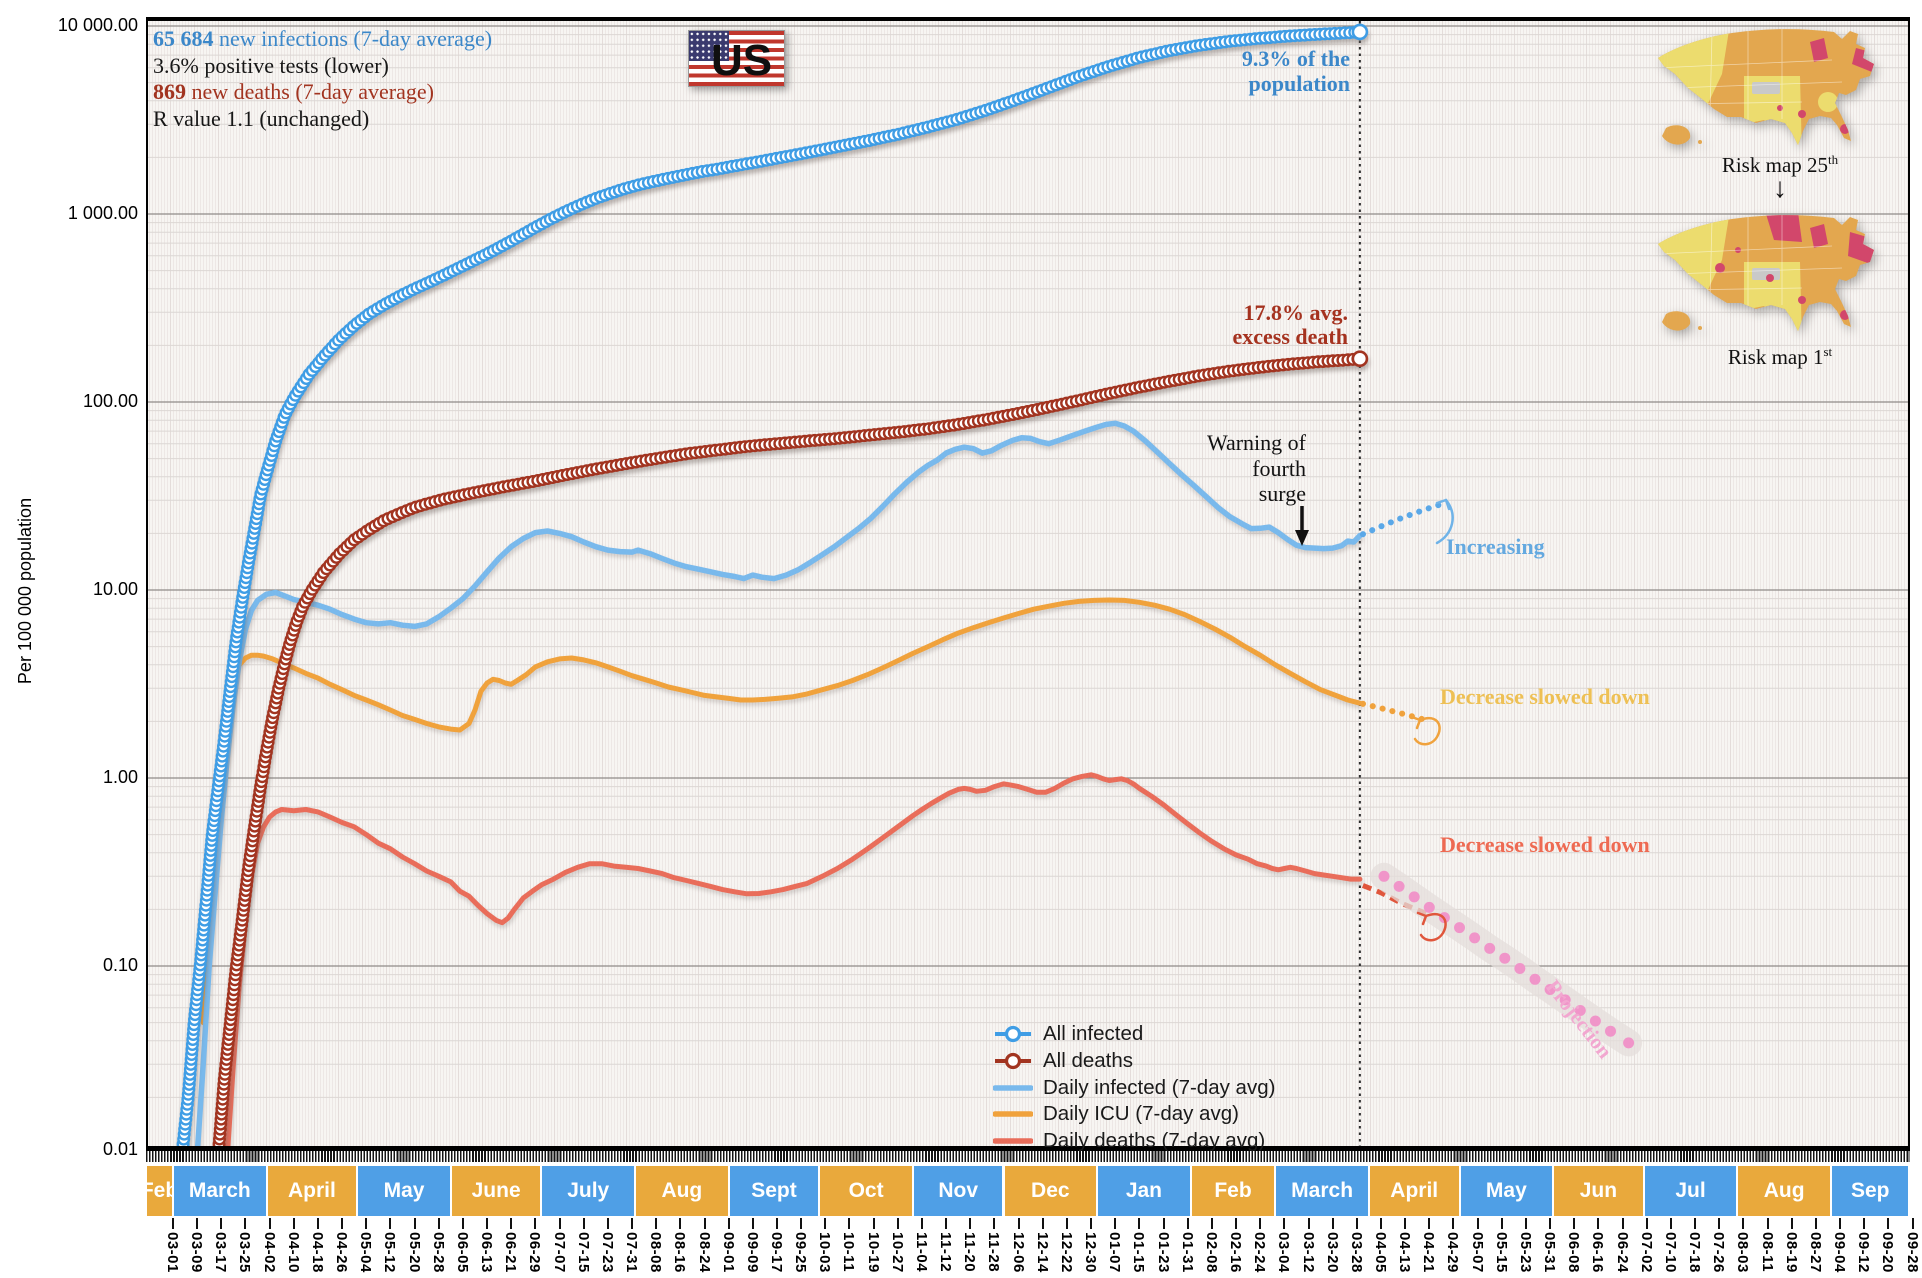  What do you see at coordinates (1545, 844) in the screenshot?
I see `deaths-trend-annotation: Decrease slowed down` at bounding box center [1545, 844].